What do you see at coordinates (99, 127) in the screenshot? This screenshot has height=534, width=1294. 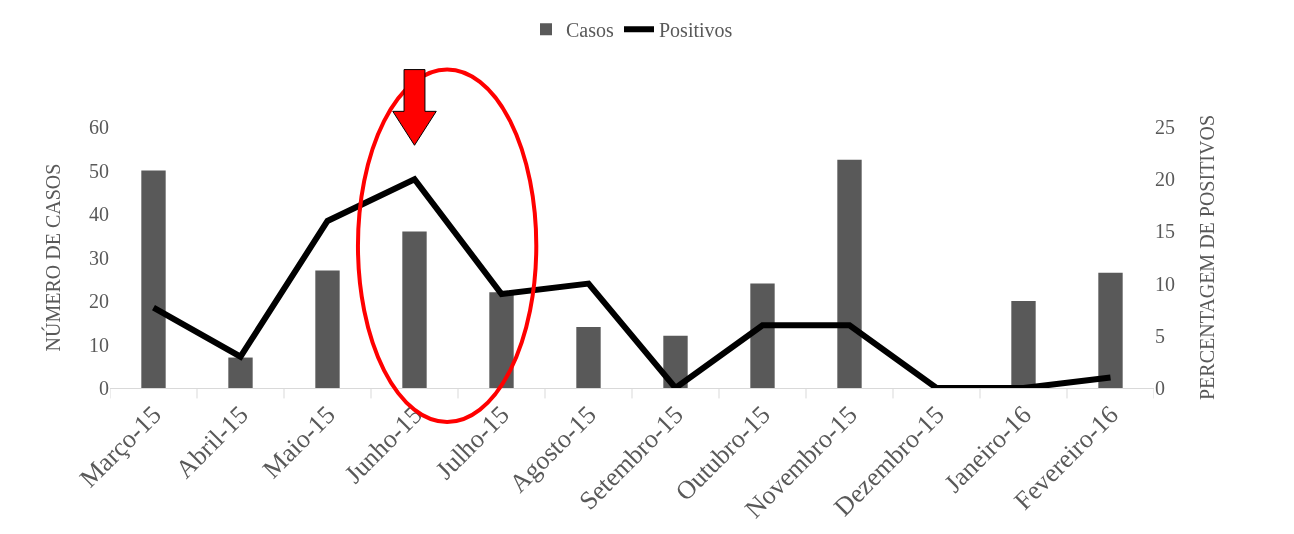 I see `y-tick-label: 60` at bounding box center [99, 127].